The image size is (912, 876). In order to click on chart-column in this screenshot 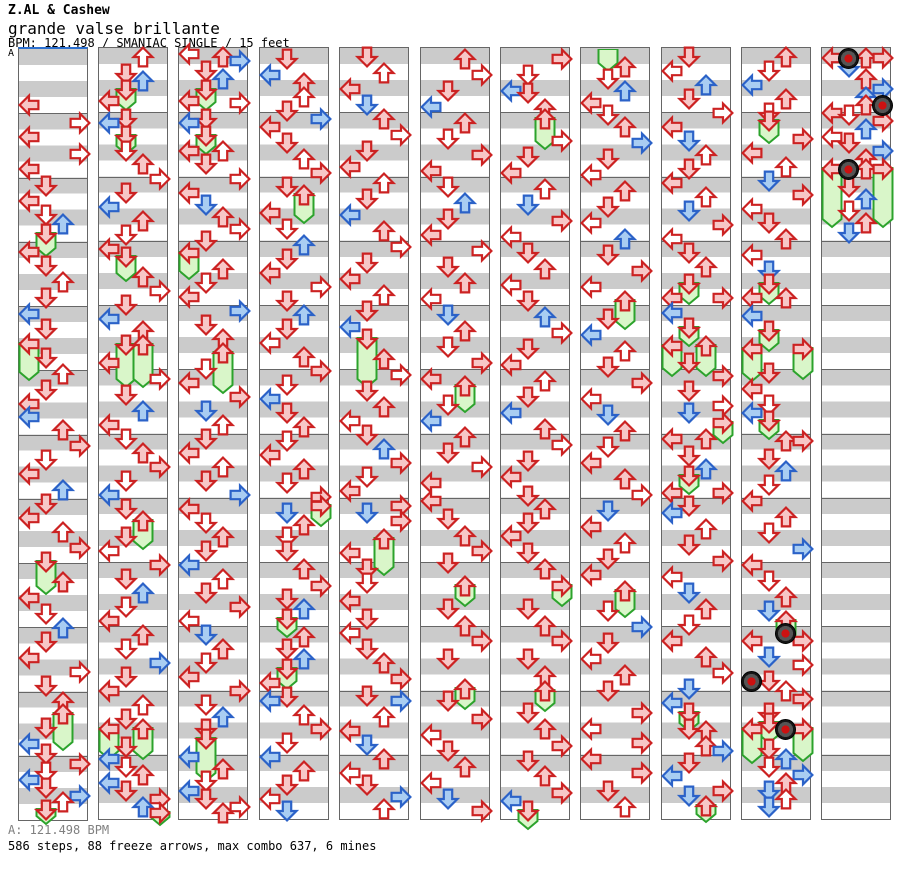, I will do `click(214, 432)`.